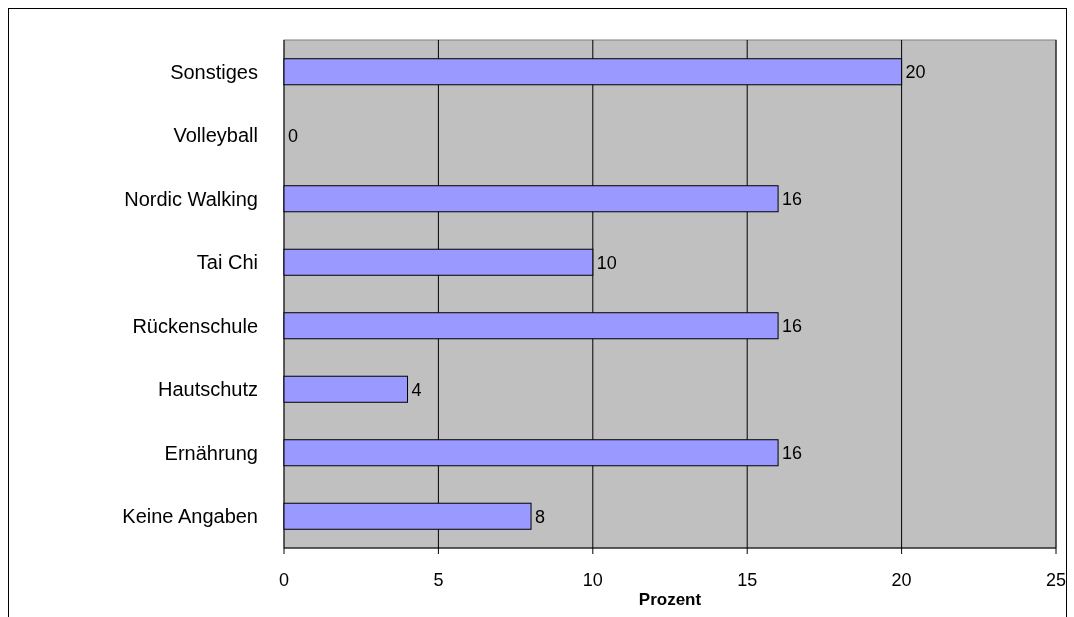  I want to click on x-tick-label: 15, so click(747, 580).